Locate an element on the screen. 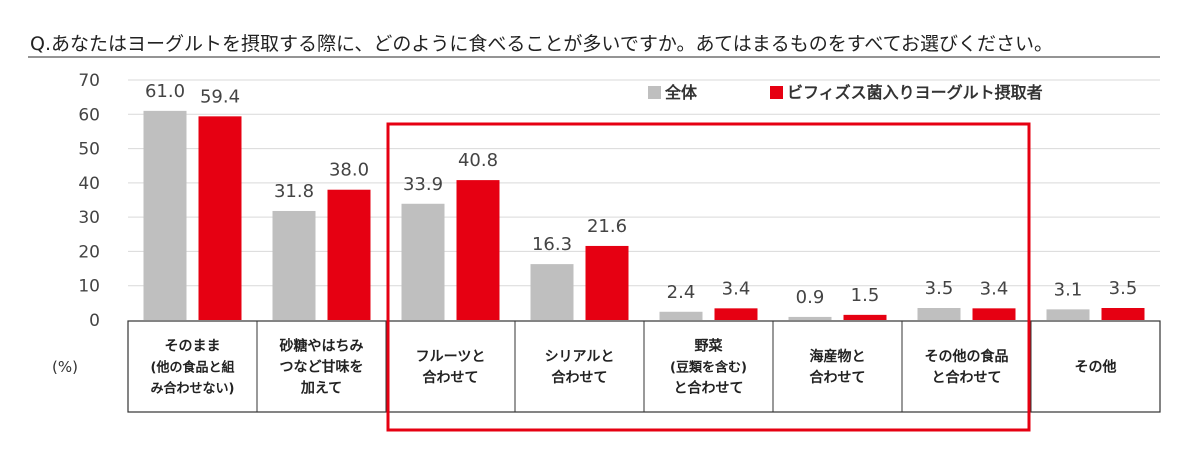 The height and width of the screenshot is (450, 1200). value-label: 40.8 is located at coordinates (478, 160).